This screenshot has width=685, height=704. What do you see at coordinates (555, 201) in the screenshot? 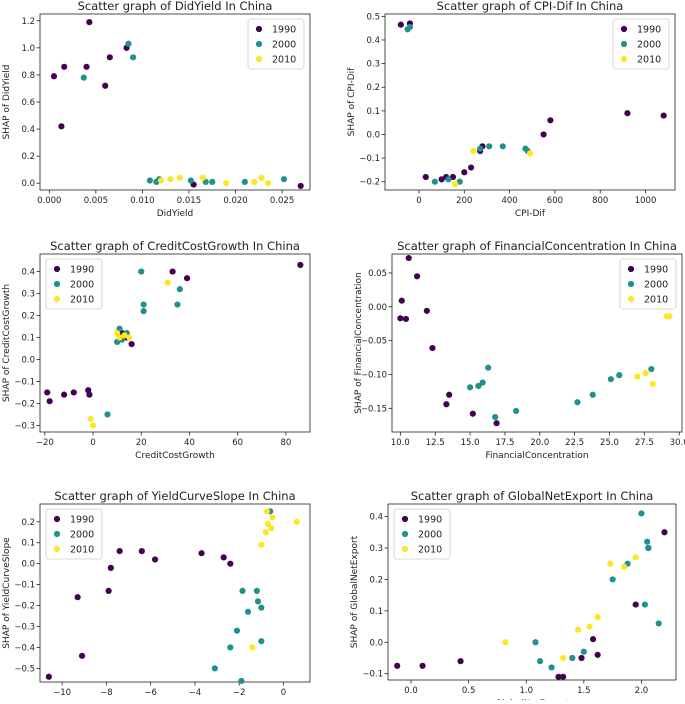
I see `x-tick-label: 600` at bounding box center [555, 201].